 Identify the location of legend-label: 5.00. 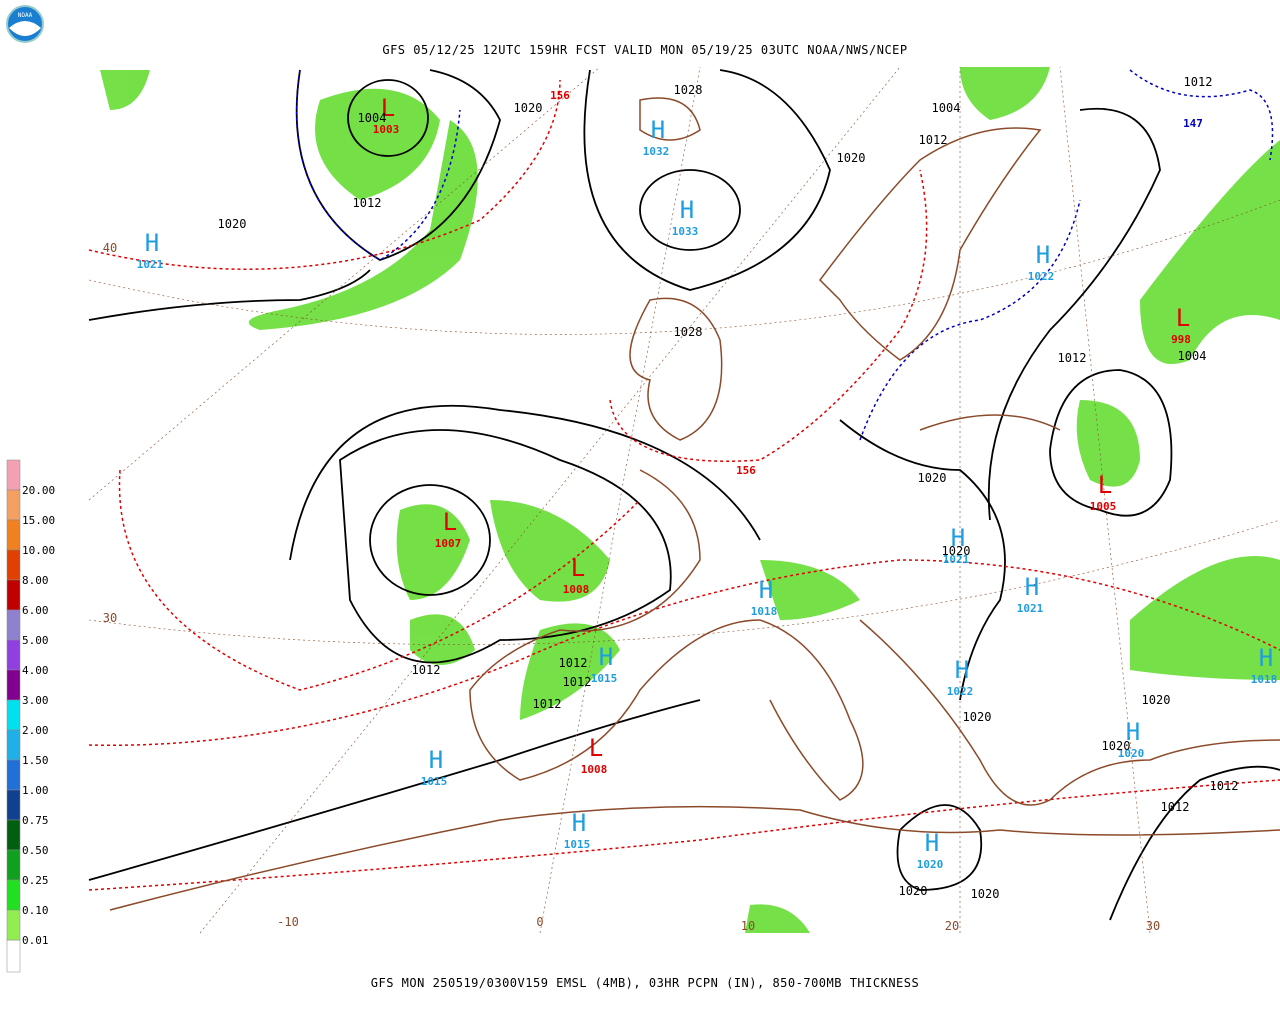
(35, 640).